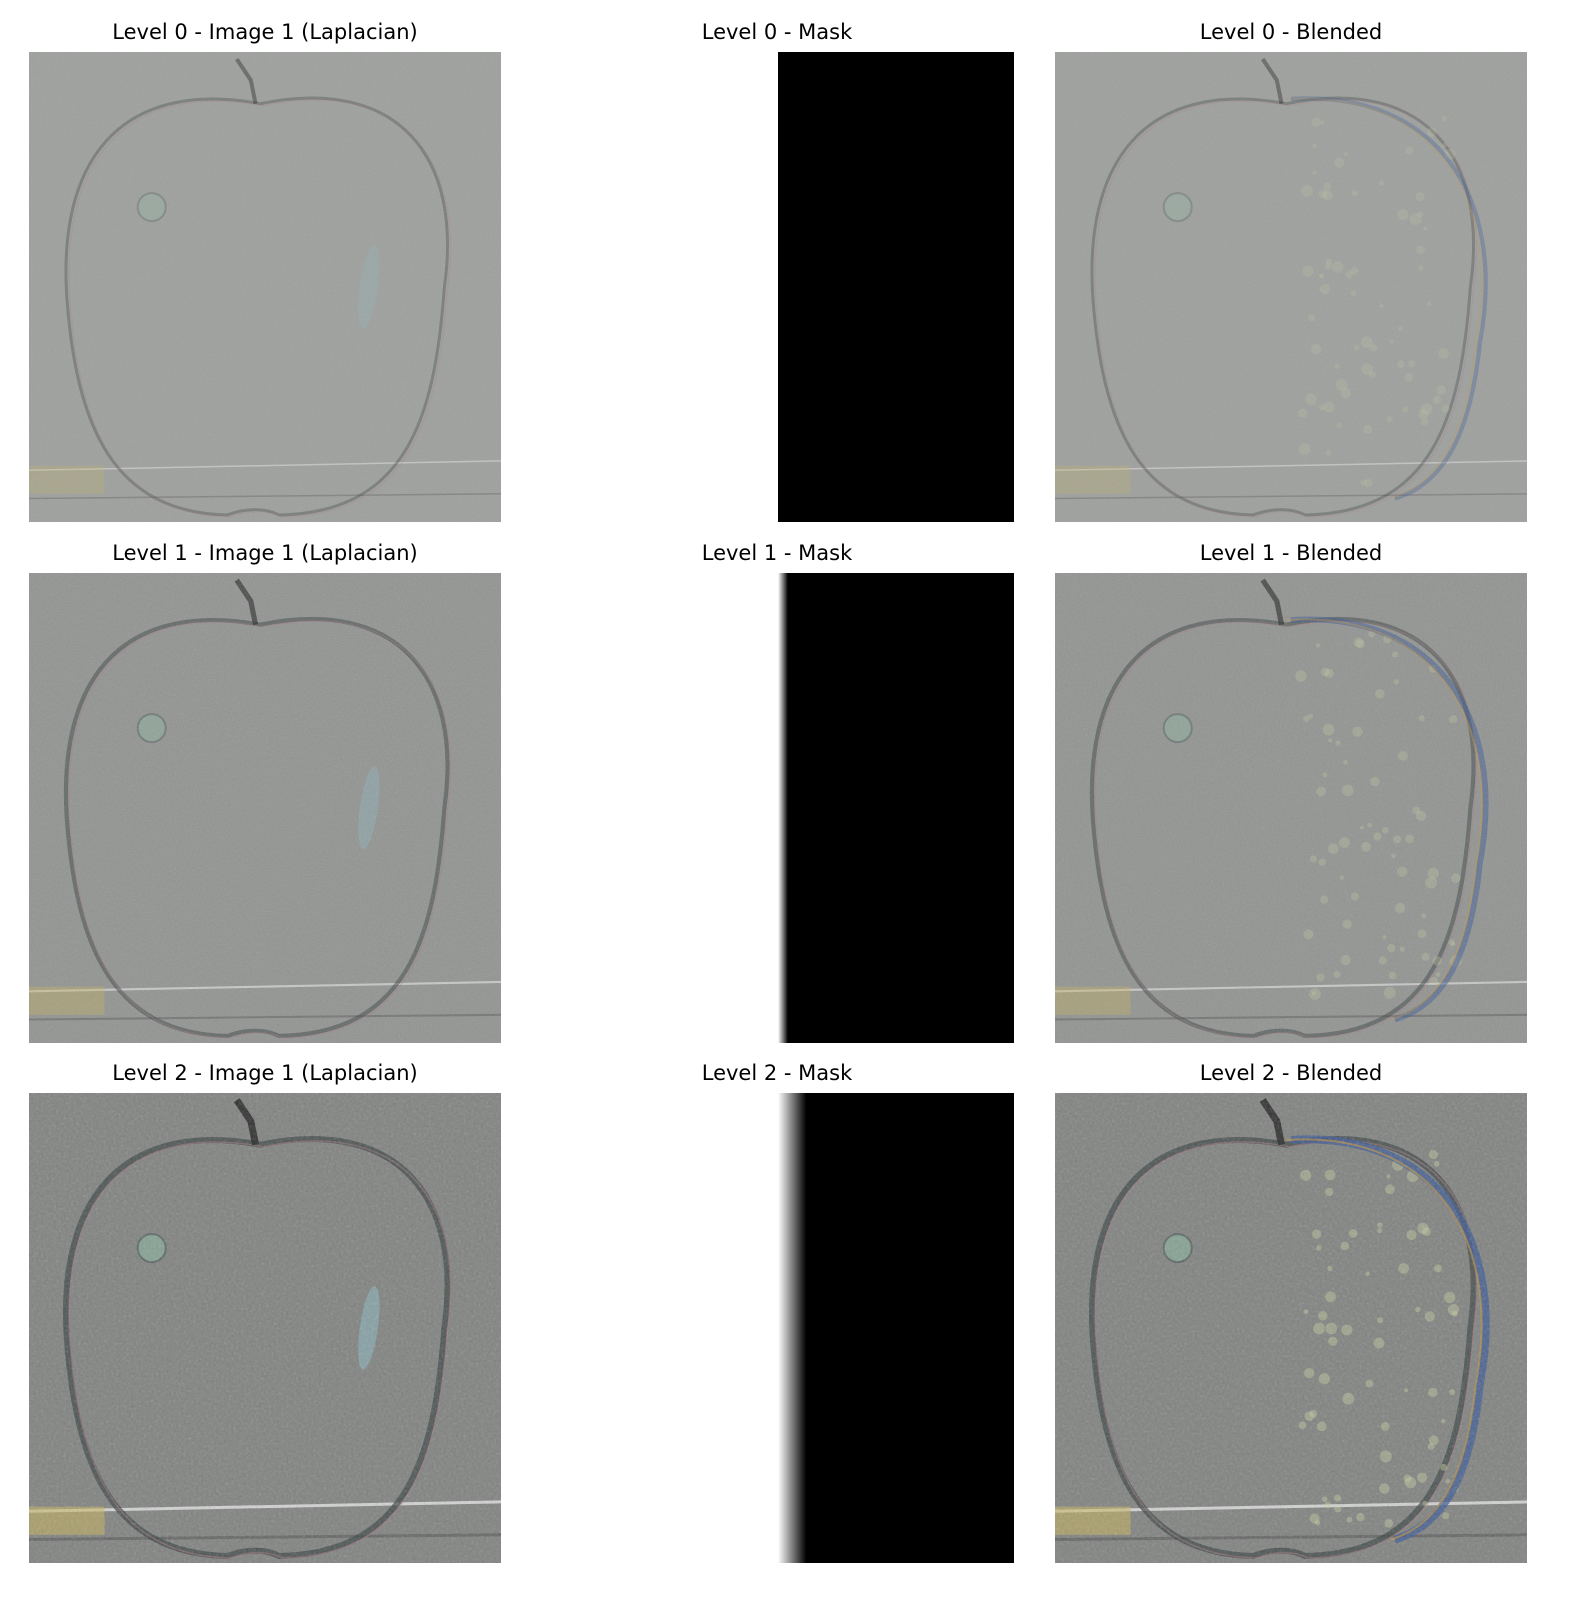 The height and width of the screenshot is (1598, 1588). Describe the element at coordinates (777, 553) in the screenshot. I see `level-1-mask-title: Level 1 - Mask` at that location.